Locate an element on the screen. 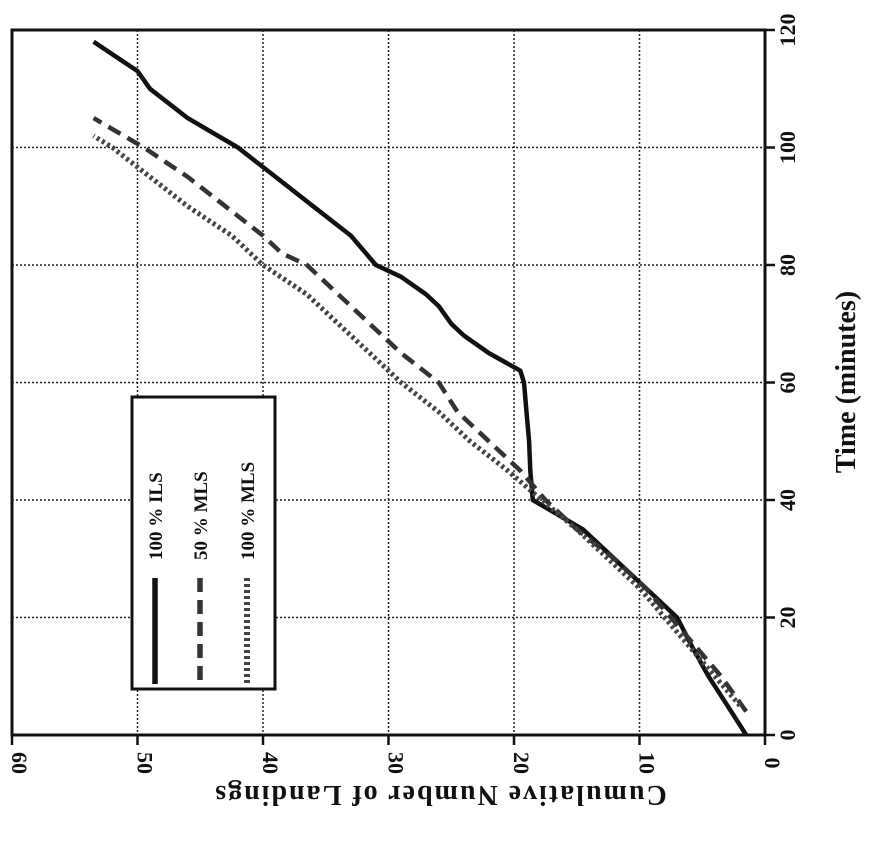  y-tick-label-3: 30 is located at coordinates (396, 763).